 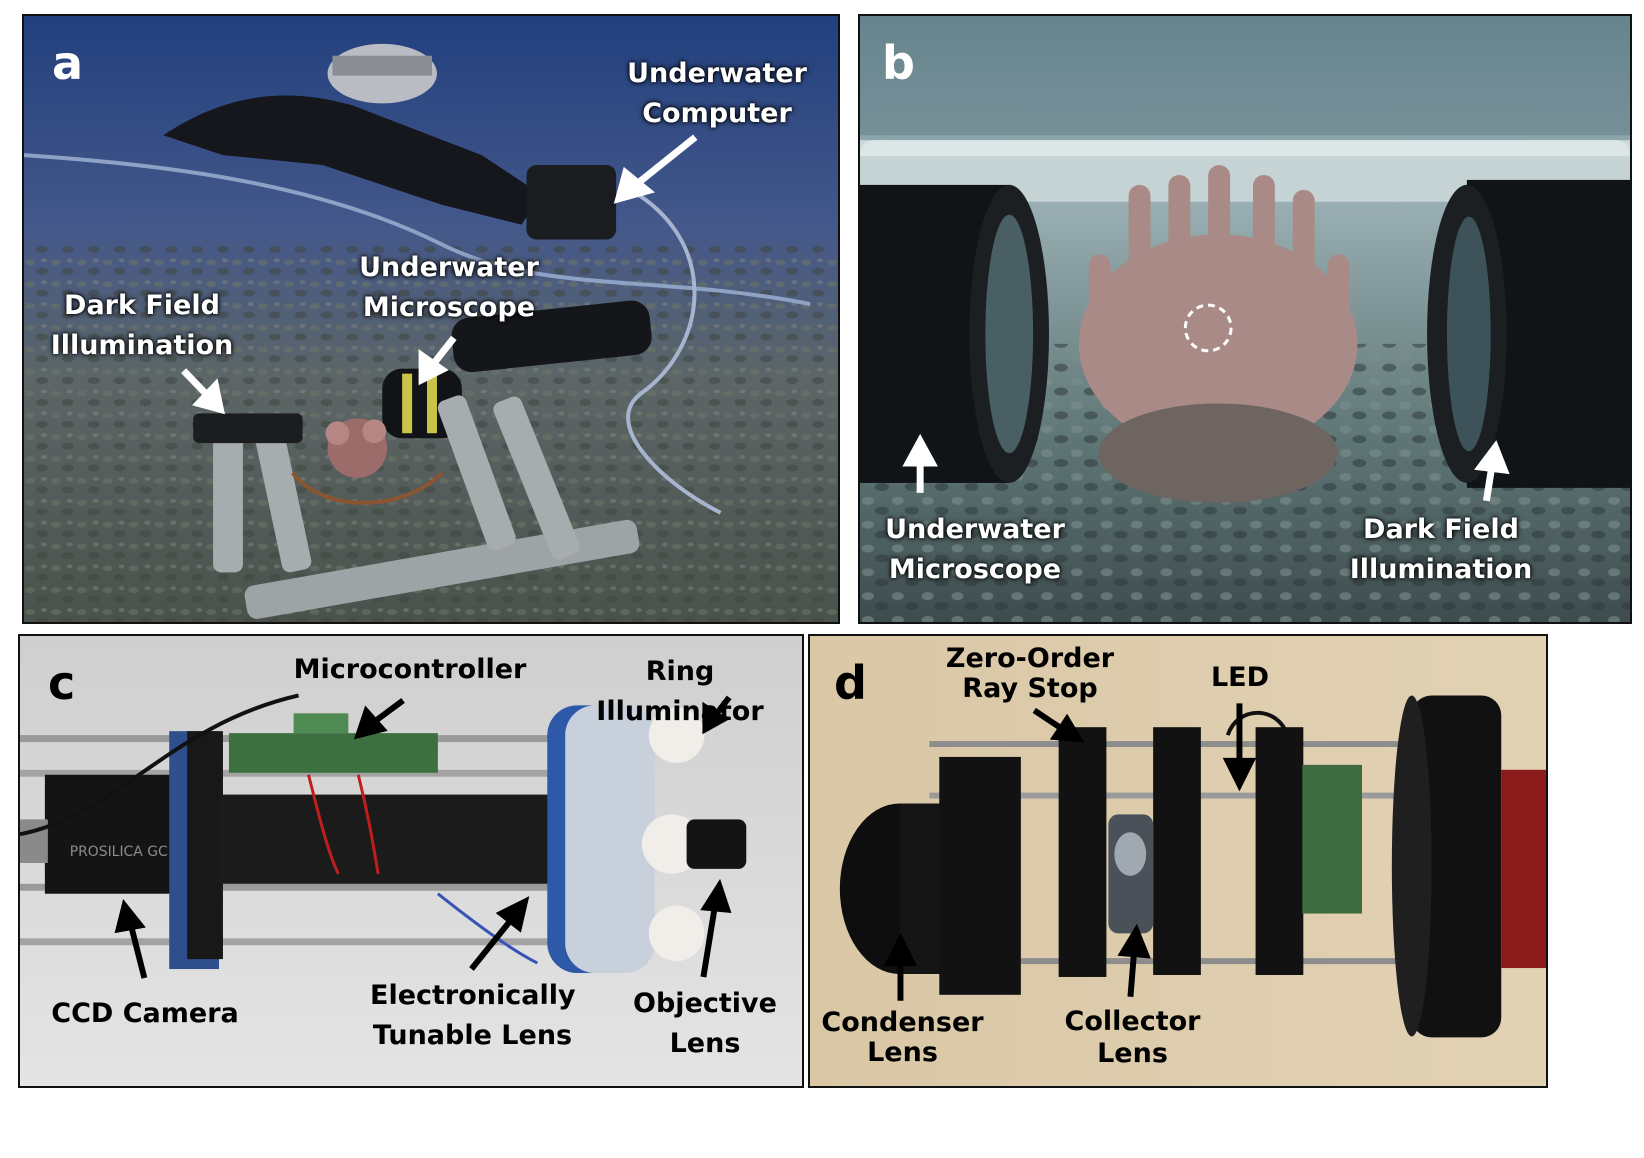 What do you see at coordinates (68, 63) in the screenshot?
I see `panel-a-letter: a` at bounding box center [68, 63].